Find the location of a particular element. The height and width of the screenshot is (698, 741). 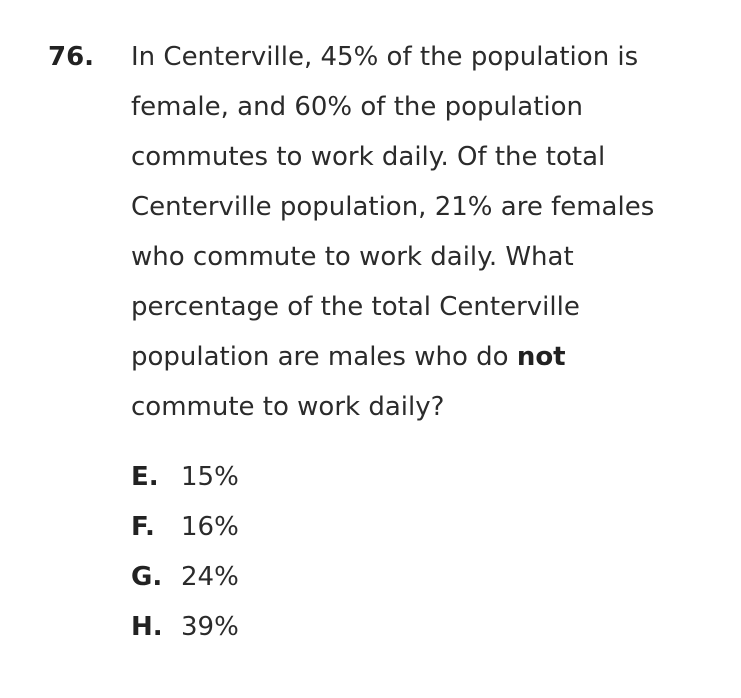

choice-letter: G. is located at coordinates (147, 577).